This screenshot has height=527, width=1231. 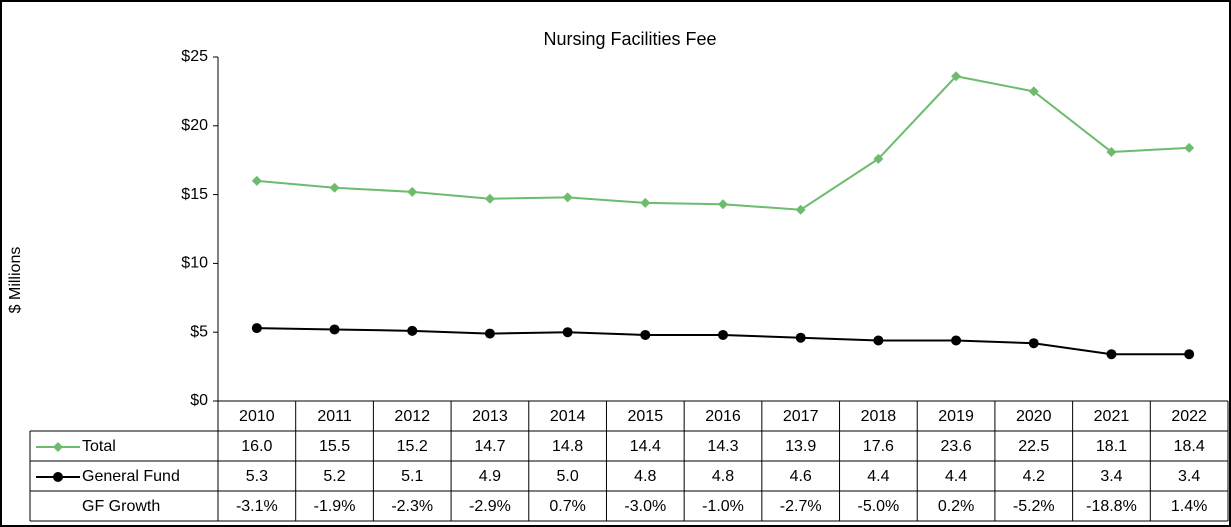 What do you see at coordinates (334, 416) in the screenshot?
I see `x-tick-label: 2011` at bounding box center [334, 416].